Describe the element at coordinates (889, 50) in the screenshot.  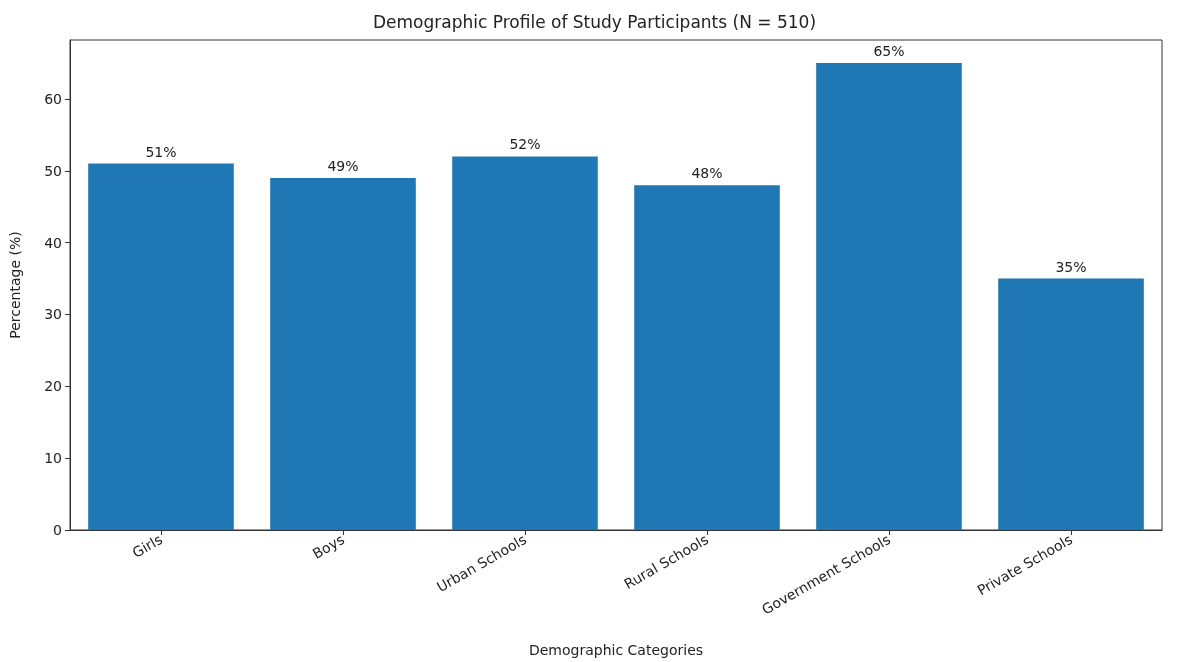
I see `data-label: 65%` at that location.